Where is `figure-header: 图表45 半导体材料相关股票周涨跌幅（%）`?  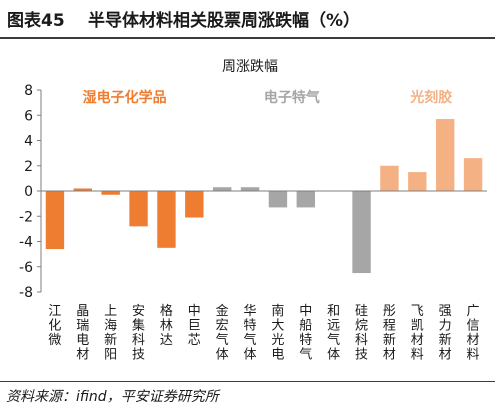
figure-header: 图表45 半导体材料相关股票周涨跌幅（%） is located at coordinates (247, 18).